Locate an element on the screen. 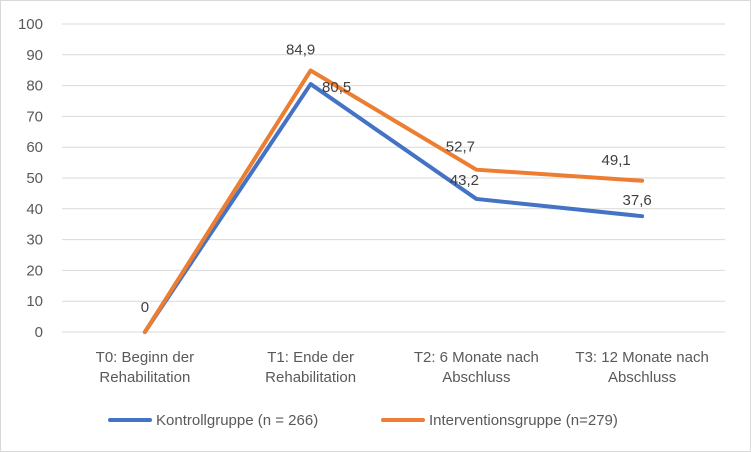  y-tick-label: 10 is located at coordinates (34, 301).